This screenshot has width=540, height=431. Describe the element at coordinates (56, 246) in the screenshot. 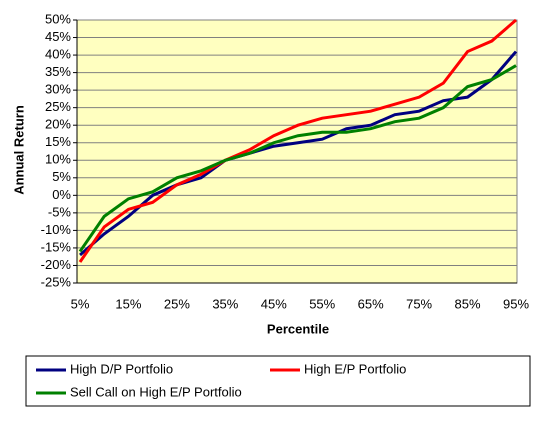

I see `y-tick-label: -15%` at that location.